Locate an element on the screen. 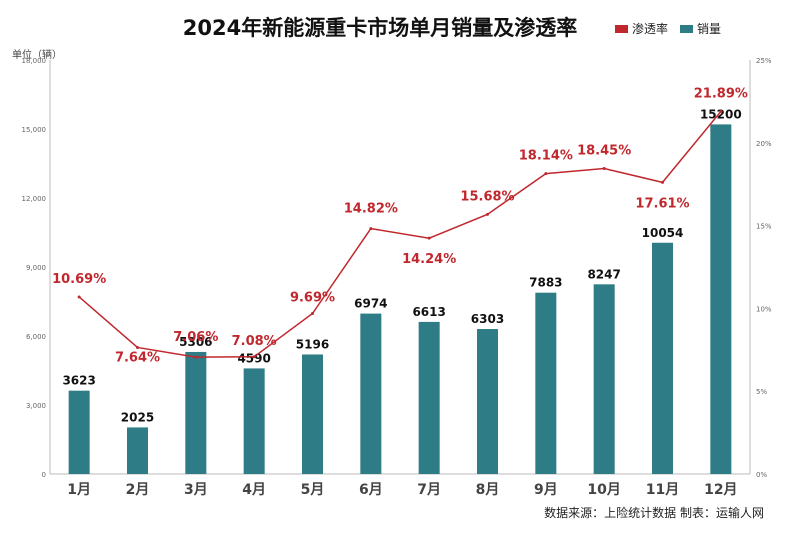 This screenshot has height=533, width=800. chart-title: 2024年新能源重卡市场单月销量及渗透率 is located at coordinates (380, 28).